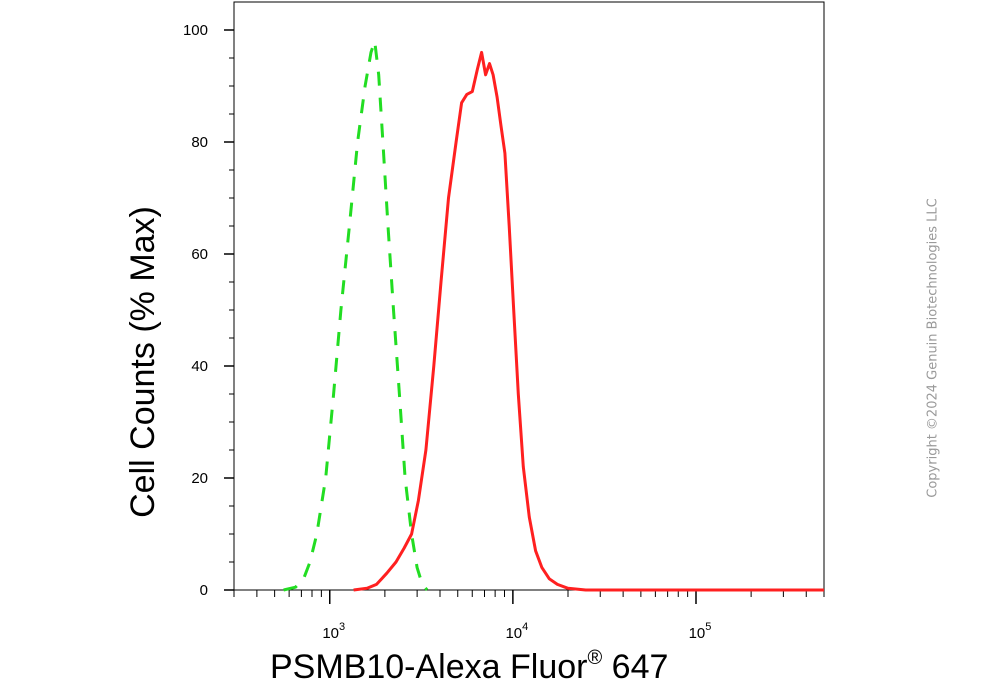 The image size is (983, 700). Describe the element at coordinates (199, 478) in the screenshot. I see `y-tick-label: 20` at that location.